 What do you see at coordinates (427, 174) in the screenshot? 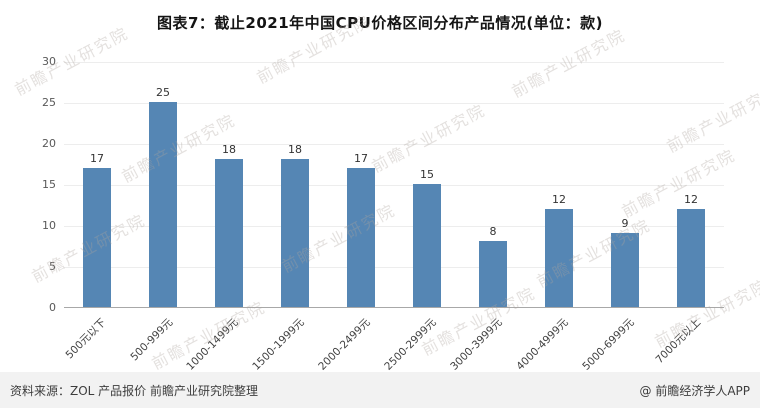
I see `bar-value-label: 15` at bounding box center [427, 174].